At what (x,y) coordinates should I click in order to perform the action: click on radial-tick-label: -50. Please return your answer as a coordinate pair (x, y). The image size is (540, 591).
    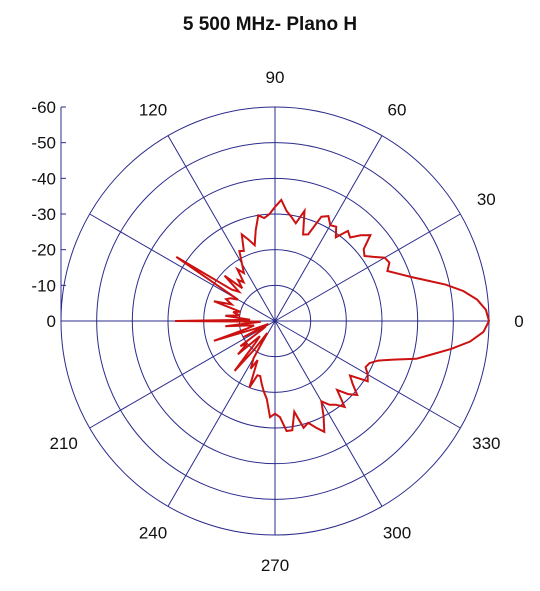
    Looking at the image, I should click on (43, 143).